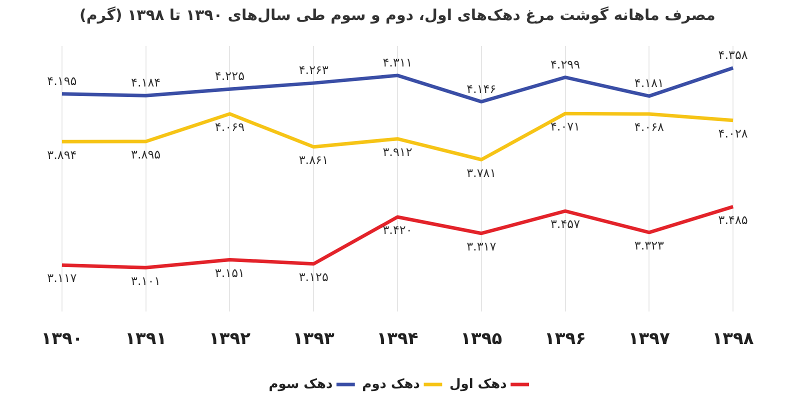 The width and height of the screenshot is (795, 401). What do you see at coordinates (733, 219) in the screenshot?
I see `data-label: ۳.۴۸۵` at bounding box center [733, 219].